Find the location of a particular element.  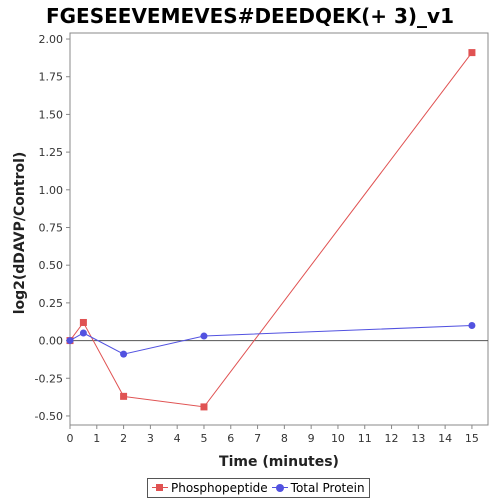

x-tick-label: 0 is located at coordinates (70, 438).